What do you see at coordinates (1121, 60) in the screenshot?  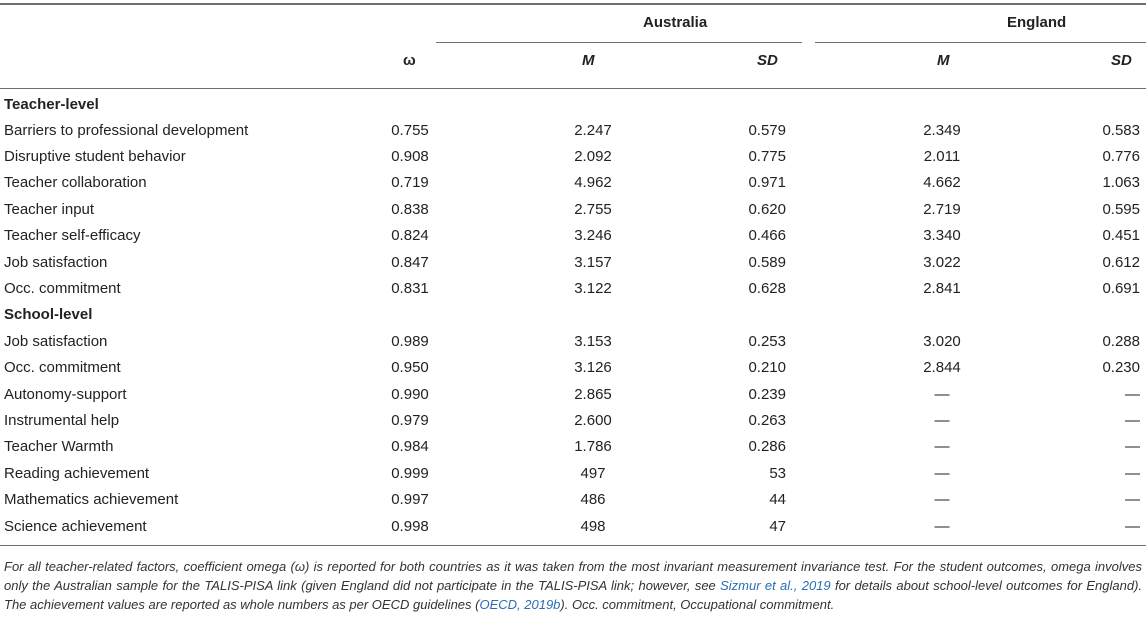 I see `header-england-sd: SD` at bounding box center [1121, 60].